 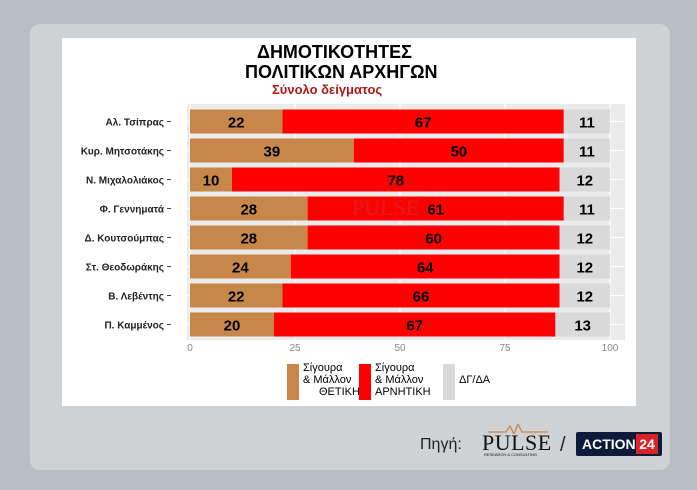 I want to click on bar-value-label: 13, so click(x=582, y=326).